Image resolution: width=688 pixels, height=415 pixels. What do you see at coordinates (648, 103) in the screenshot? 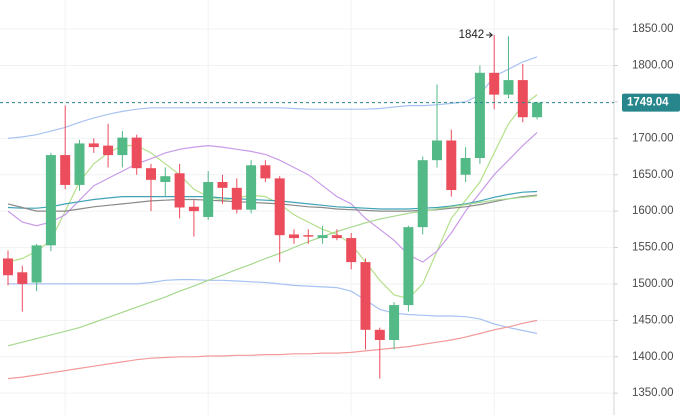
I see `last-price-label: 1749.04` at bounding box center [648, 103].